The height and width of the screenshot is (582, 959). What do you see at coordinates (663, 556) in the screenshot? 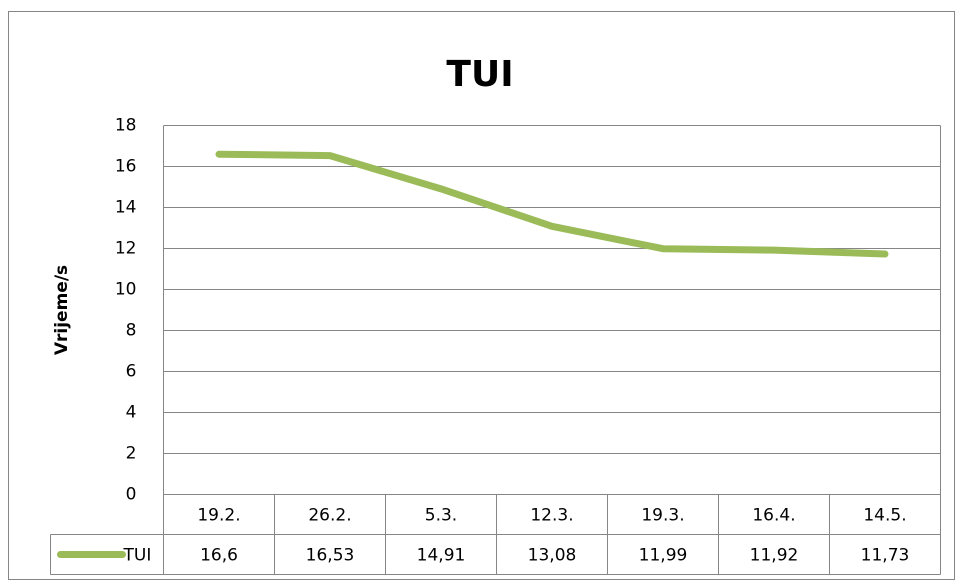
I see `data-label: 11,99` at bounding box center [663, 556].